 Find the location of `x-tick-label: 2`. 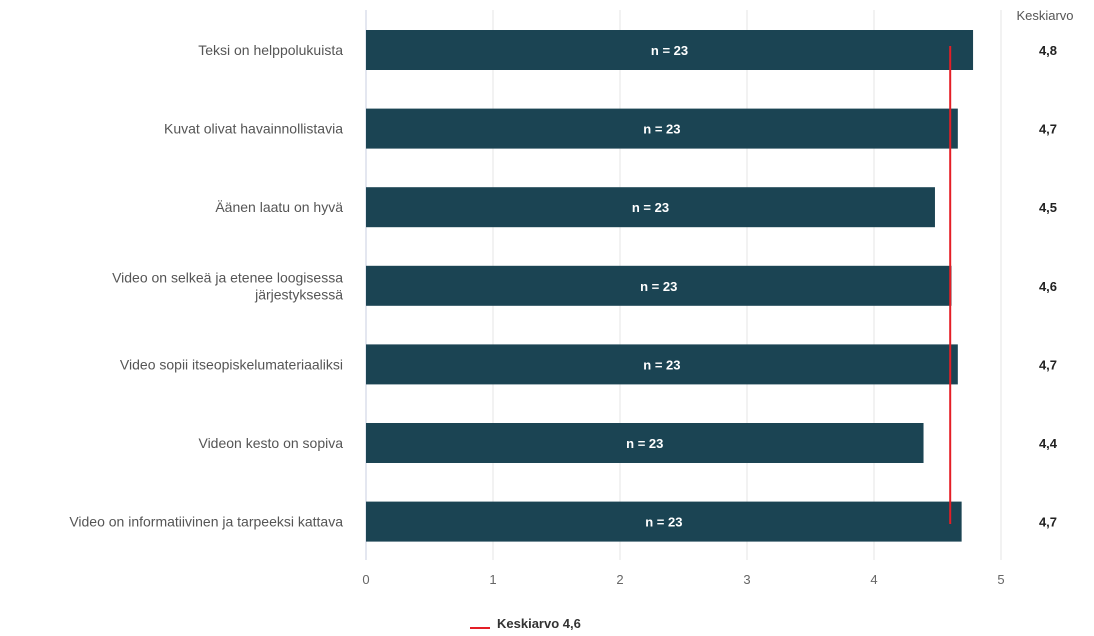

x-tick-label: 2 is located at coordinates (619, 579).